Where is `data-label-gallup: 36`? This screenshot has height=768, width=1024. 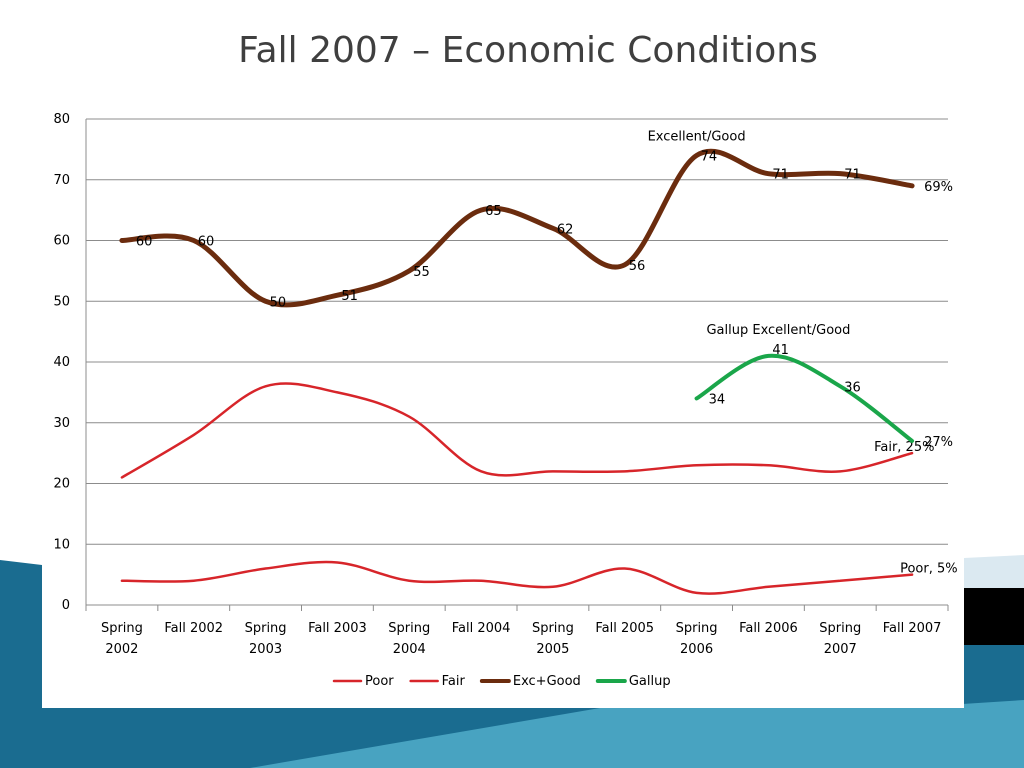
data-label-gallup: 36 is located at coordinates (852, 387).